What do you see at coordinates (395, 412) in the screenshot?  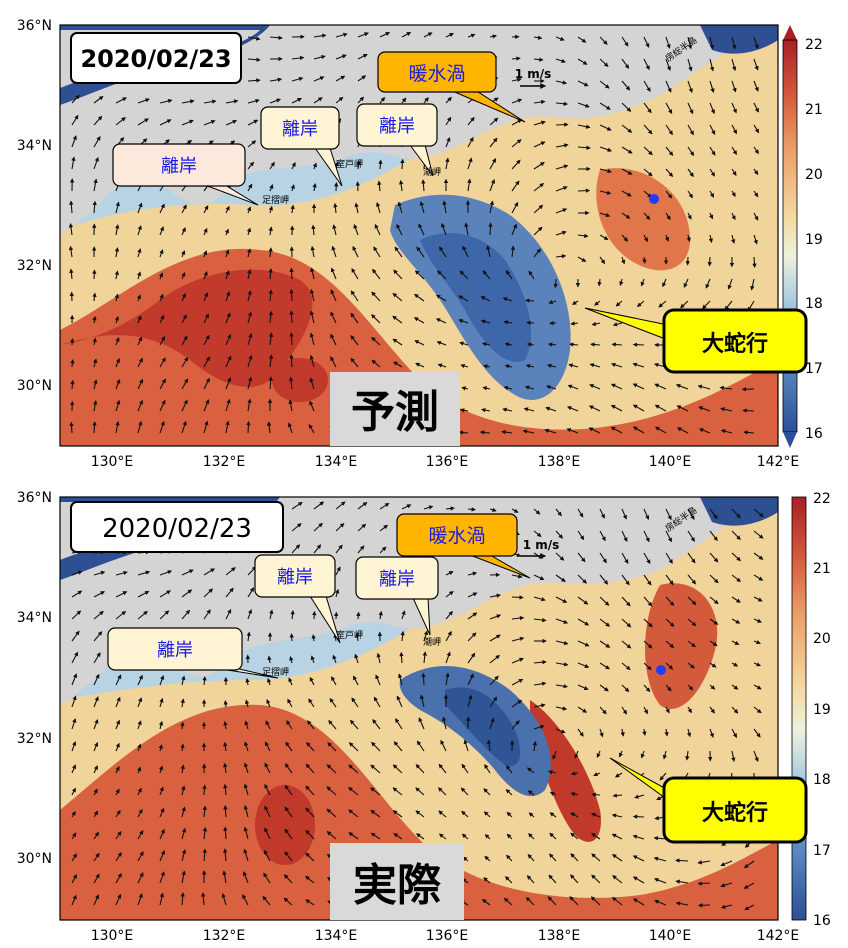 I see `panel-label: 予測` at bounding box center [395, 412].